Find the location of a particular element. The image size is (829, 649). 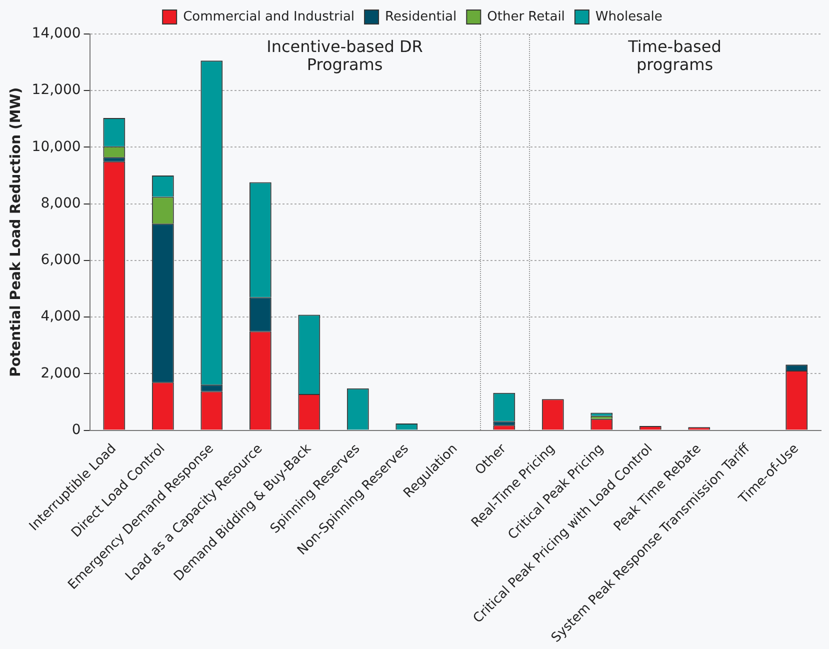

legend-label: Commercial and Industrial is located at coordinates (269, 16).